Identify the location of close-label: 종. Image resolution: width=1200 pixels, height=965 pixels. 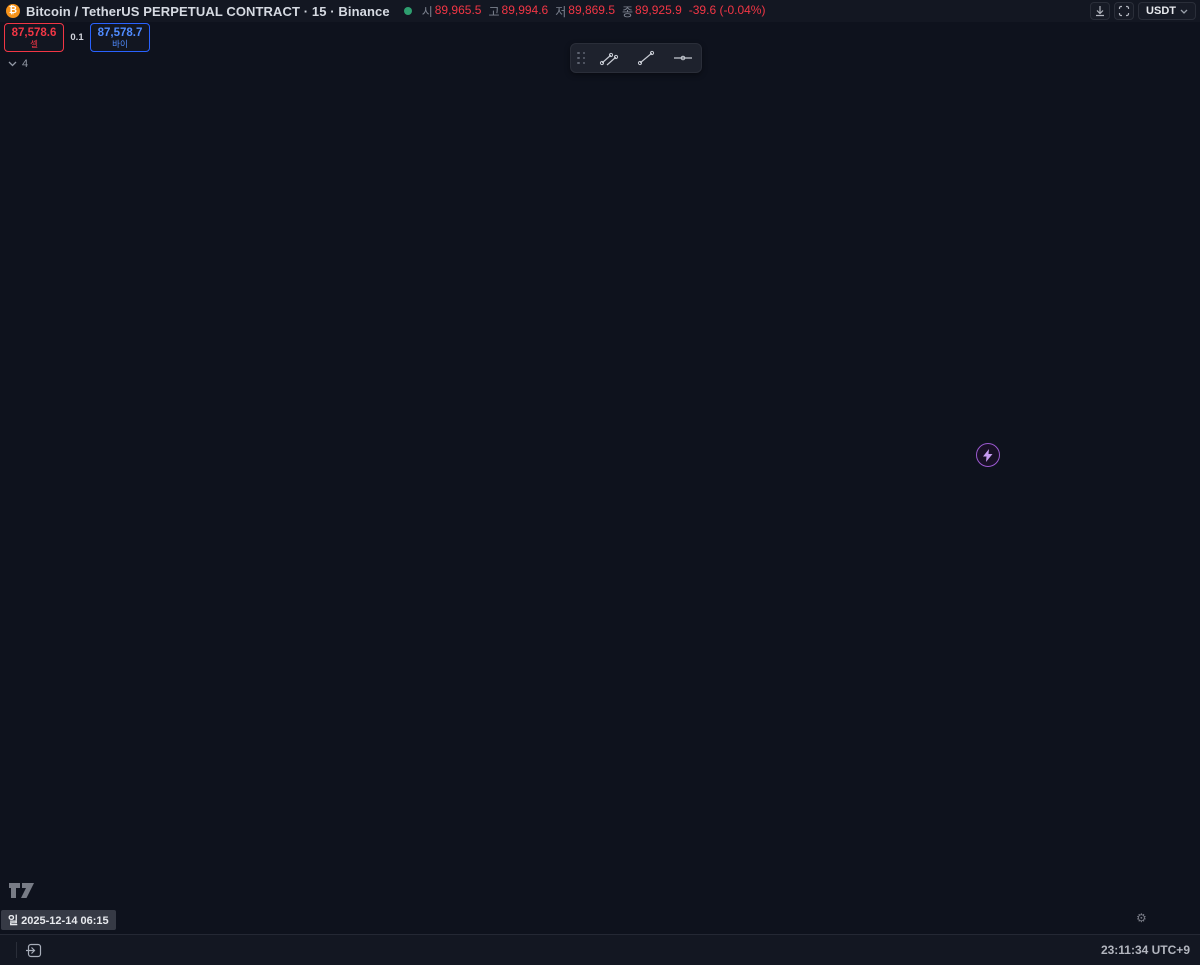
(628, 11).